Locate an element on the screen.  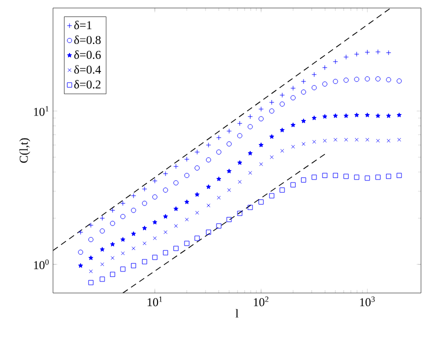
legend-label: δ=0.8 is located at coordinates (87, 40).